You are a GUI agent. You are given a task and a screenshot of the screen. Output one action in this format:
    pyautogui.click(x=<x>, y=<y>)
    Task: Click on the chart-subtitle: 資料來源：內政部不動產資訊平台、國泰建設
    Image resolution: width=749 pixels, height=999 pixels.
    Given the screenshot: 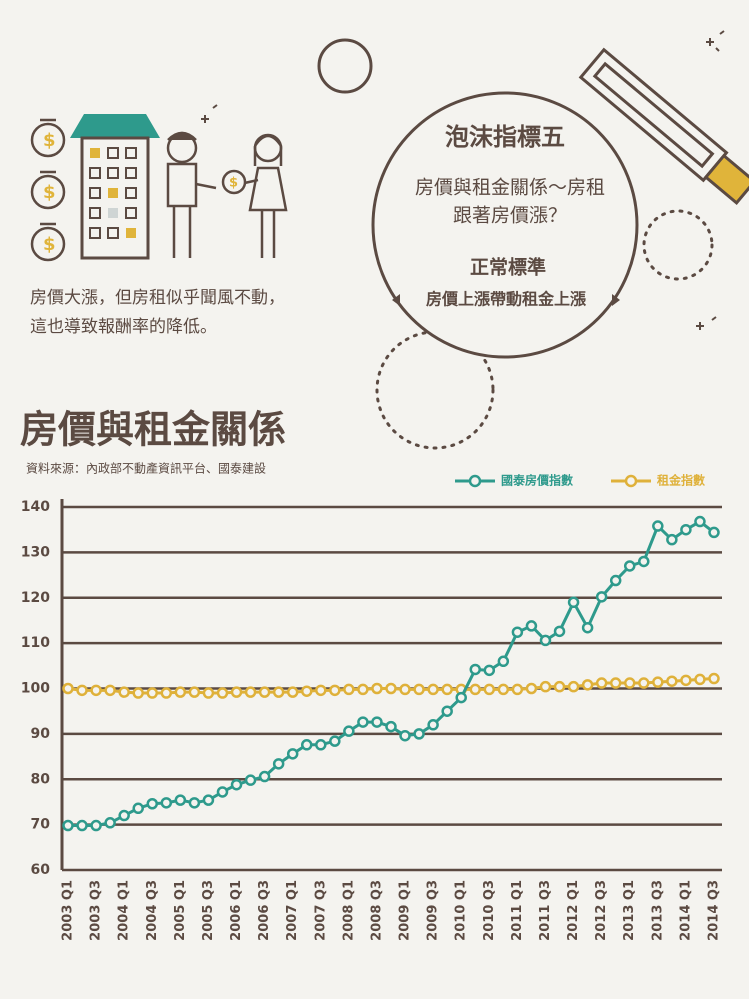 What is the action you would take?
    pyautogui.click(x=146, y=468)
    